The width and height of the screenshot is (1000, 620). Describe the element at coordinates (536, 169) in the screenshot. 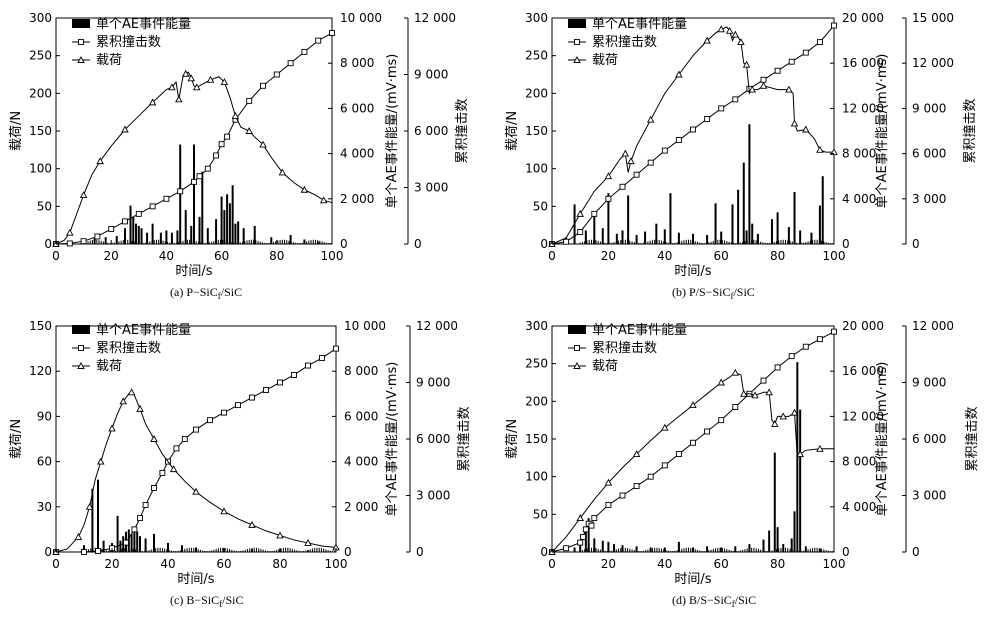

I see `load-tick-label: 100` at that location.